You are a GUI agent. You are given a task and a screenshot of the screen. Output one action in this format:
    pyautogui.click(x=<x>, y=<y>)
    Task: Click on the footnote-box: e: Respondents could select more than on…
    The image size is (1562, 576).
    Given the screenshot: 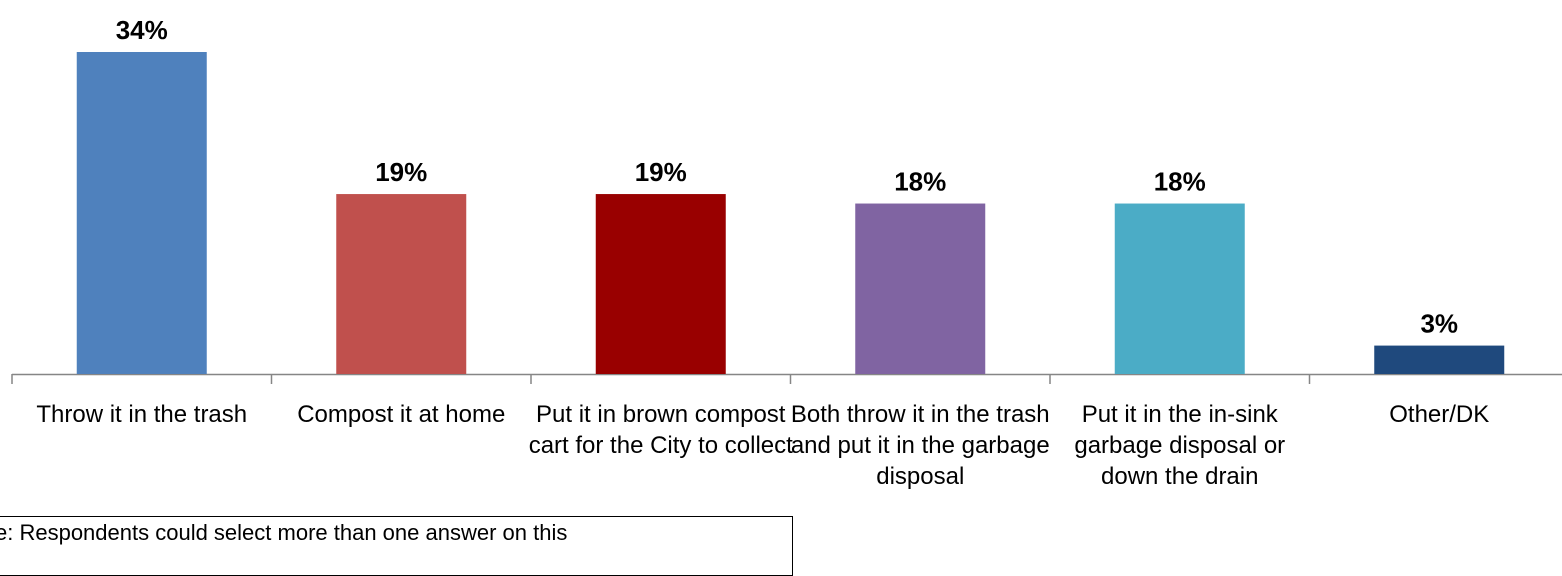 What is the action you would take?
    pyautogui.click(x=396, y=546)
    